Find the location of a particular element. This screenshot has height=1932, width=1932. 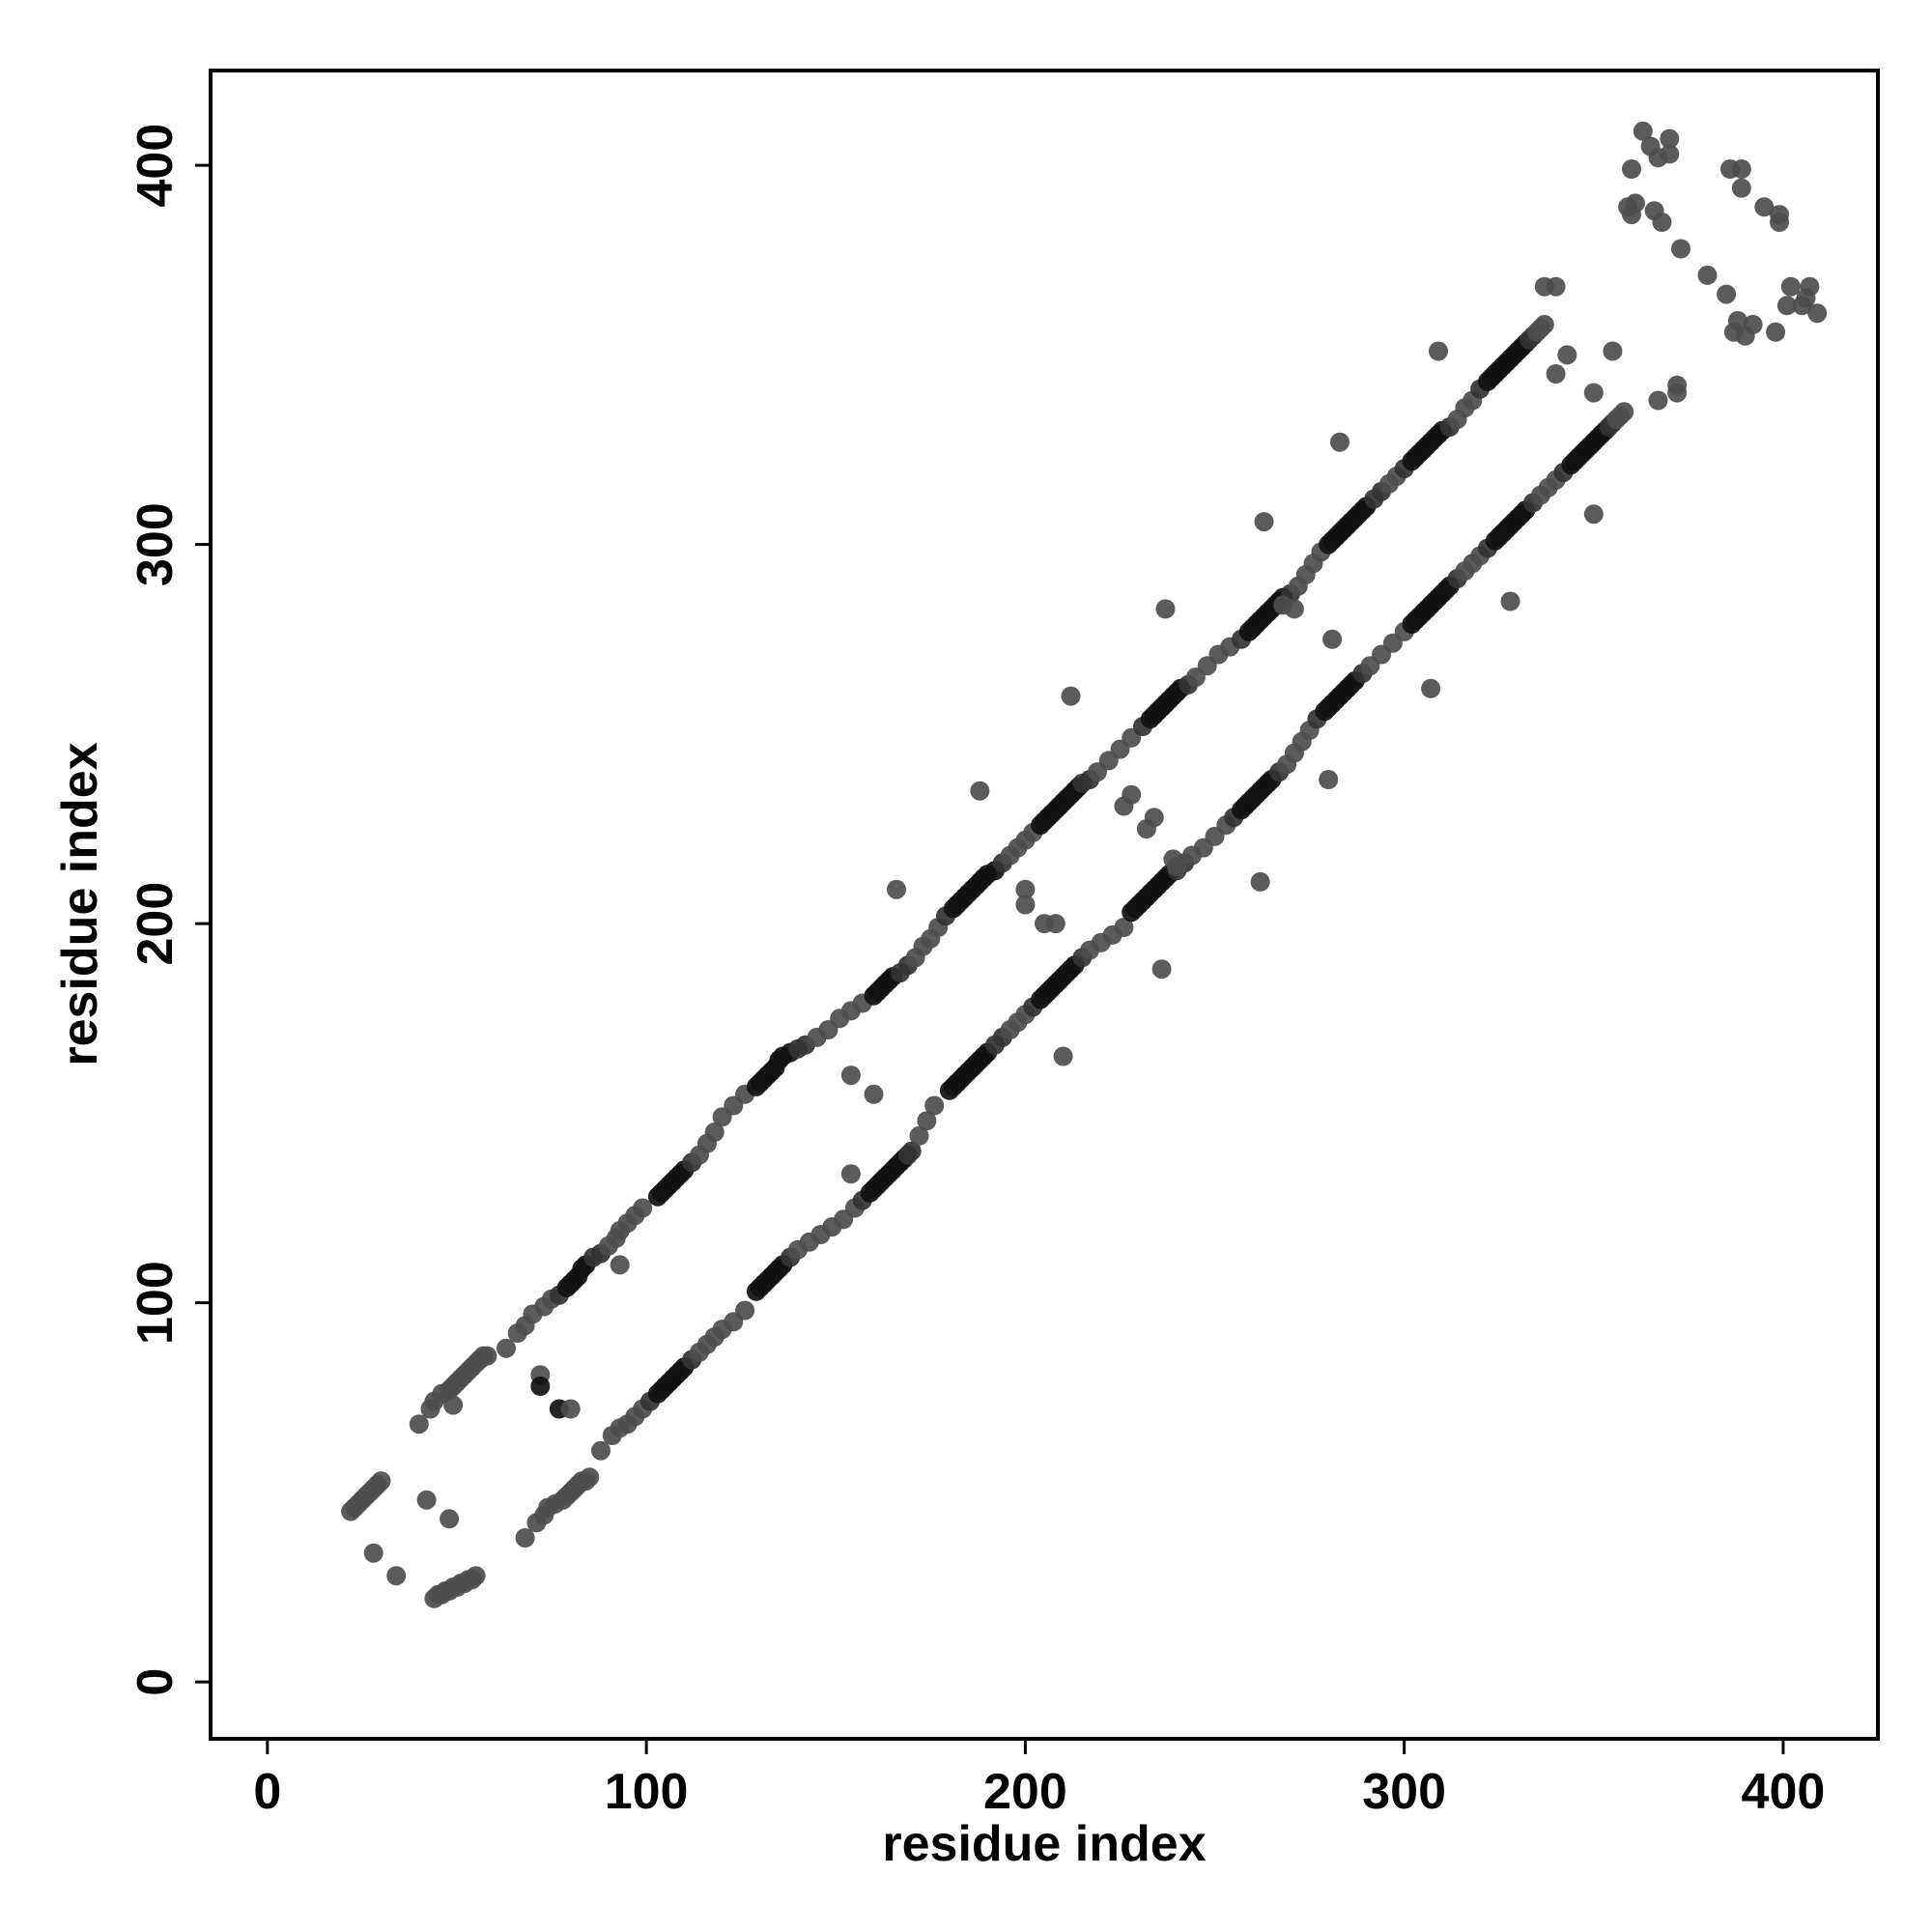

y-tick-label: 300 is located at coordinates (156, 544).